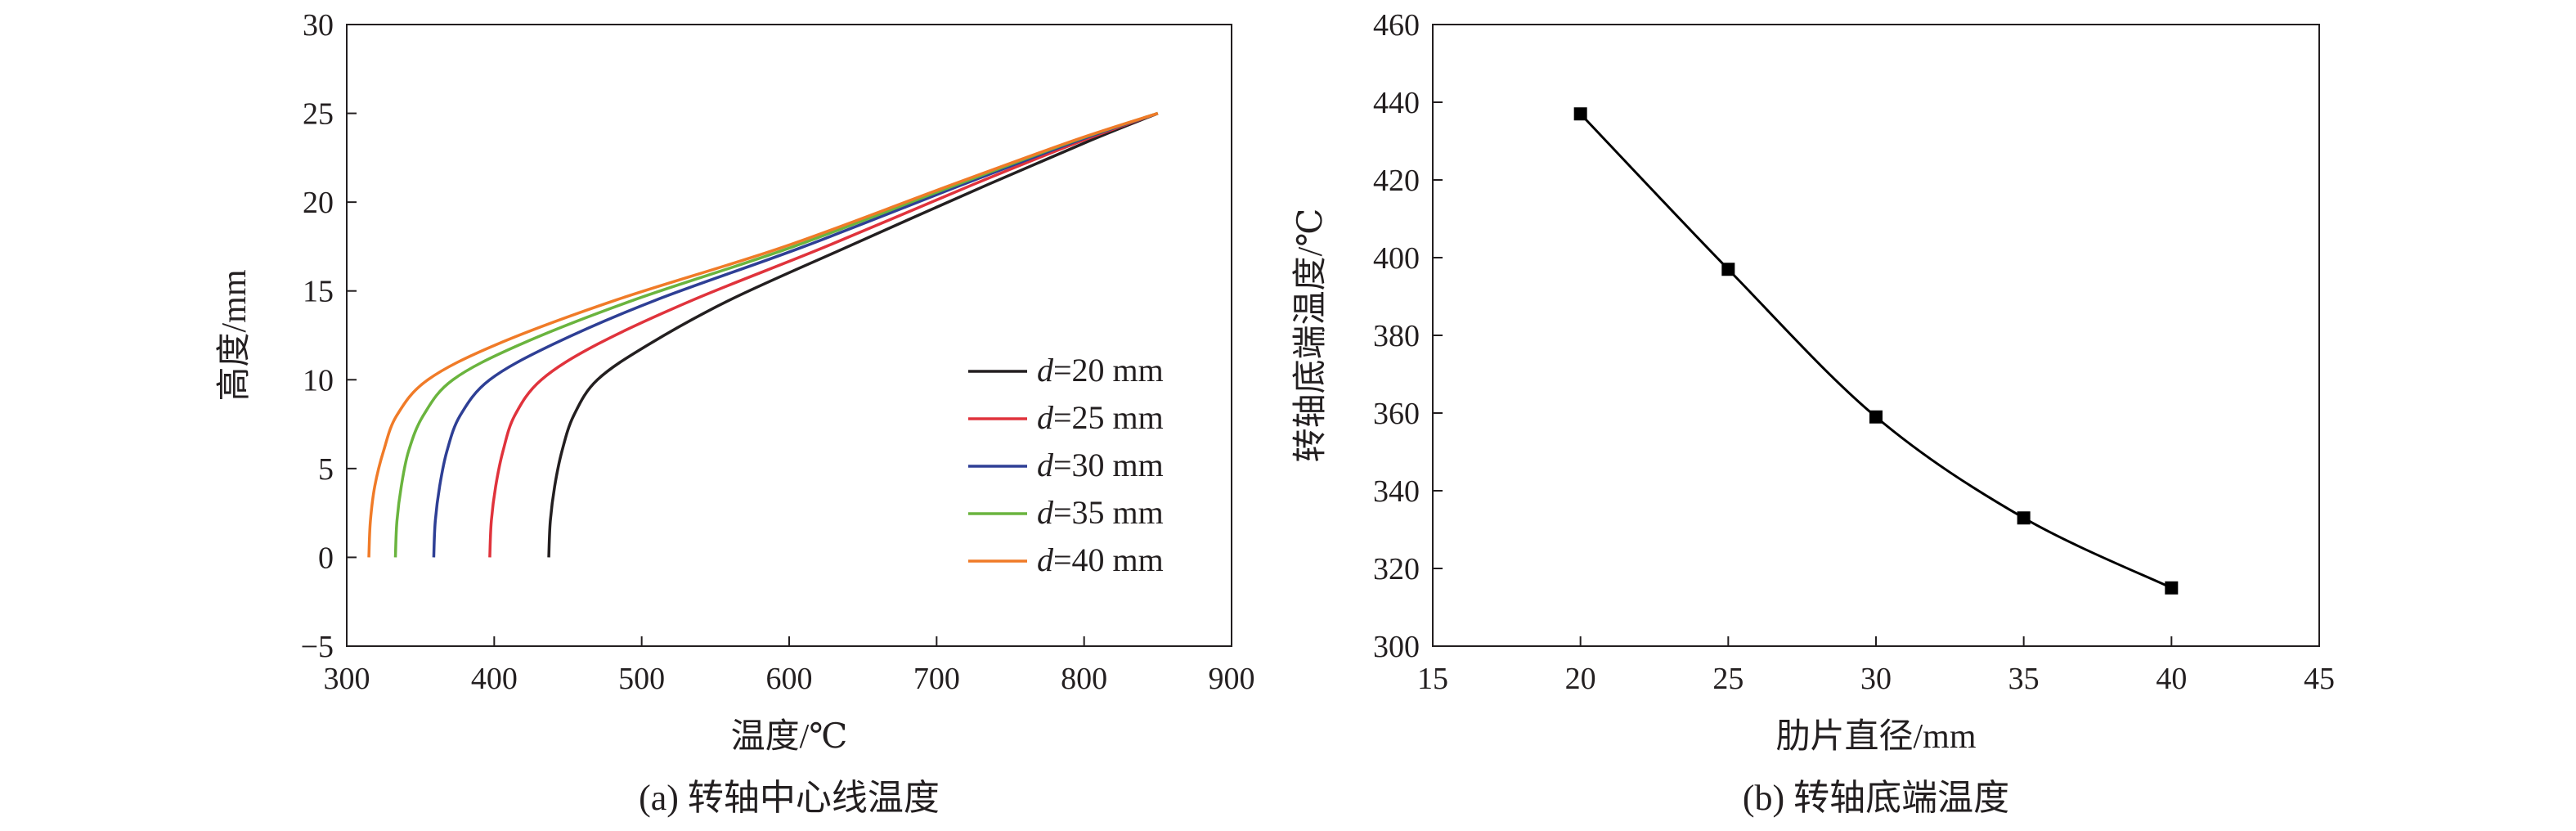  I want to click on x-axis-title: 肋片直径/mm, so click(1875, 737).